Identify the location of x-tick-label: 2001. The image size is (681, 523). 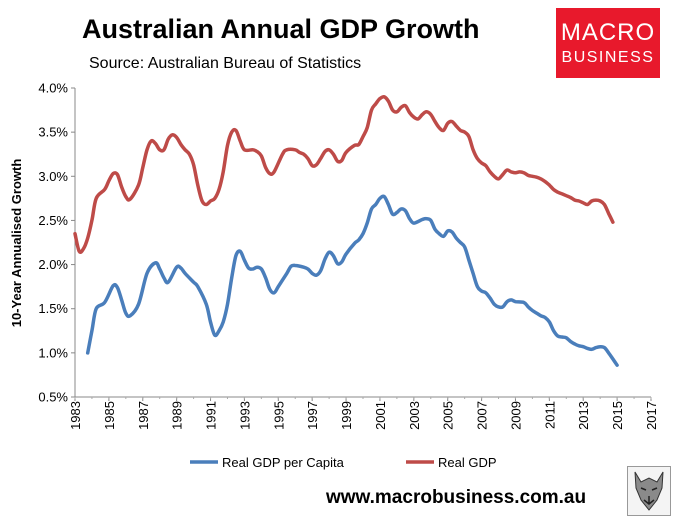
(380, 415).